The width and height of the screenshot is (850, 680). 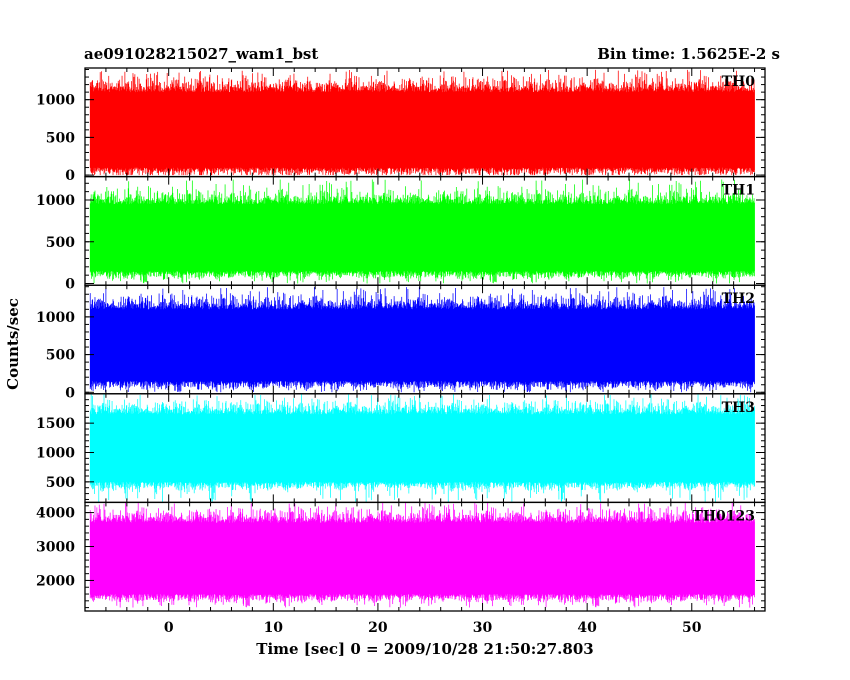 What do you see at coordinates (422, 122) in the screenshot?
I see `series-th0-trace` at bounding box center [422, 122].